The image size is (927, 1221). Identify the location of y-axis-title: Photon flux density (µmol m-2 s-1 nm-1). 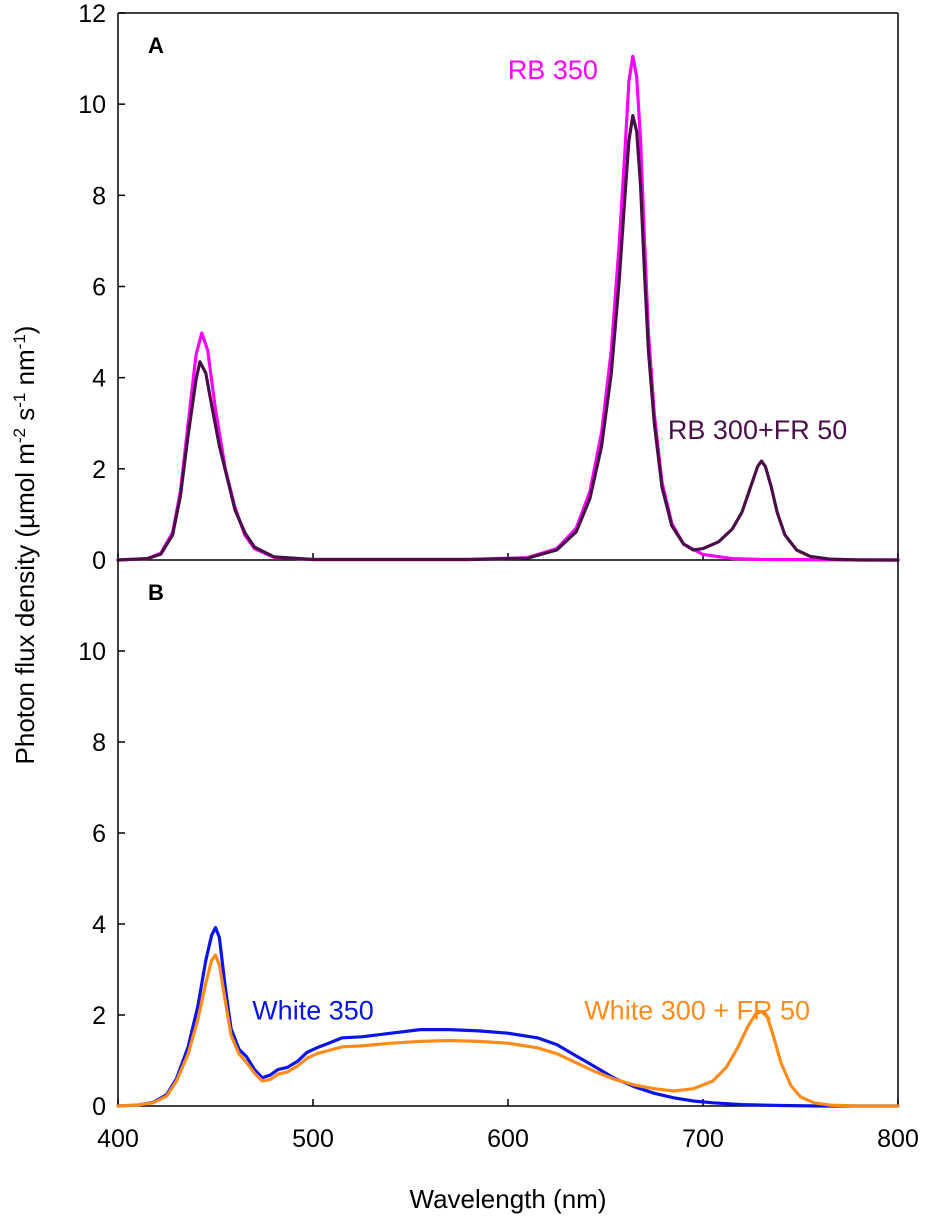
(25, 545).